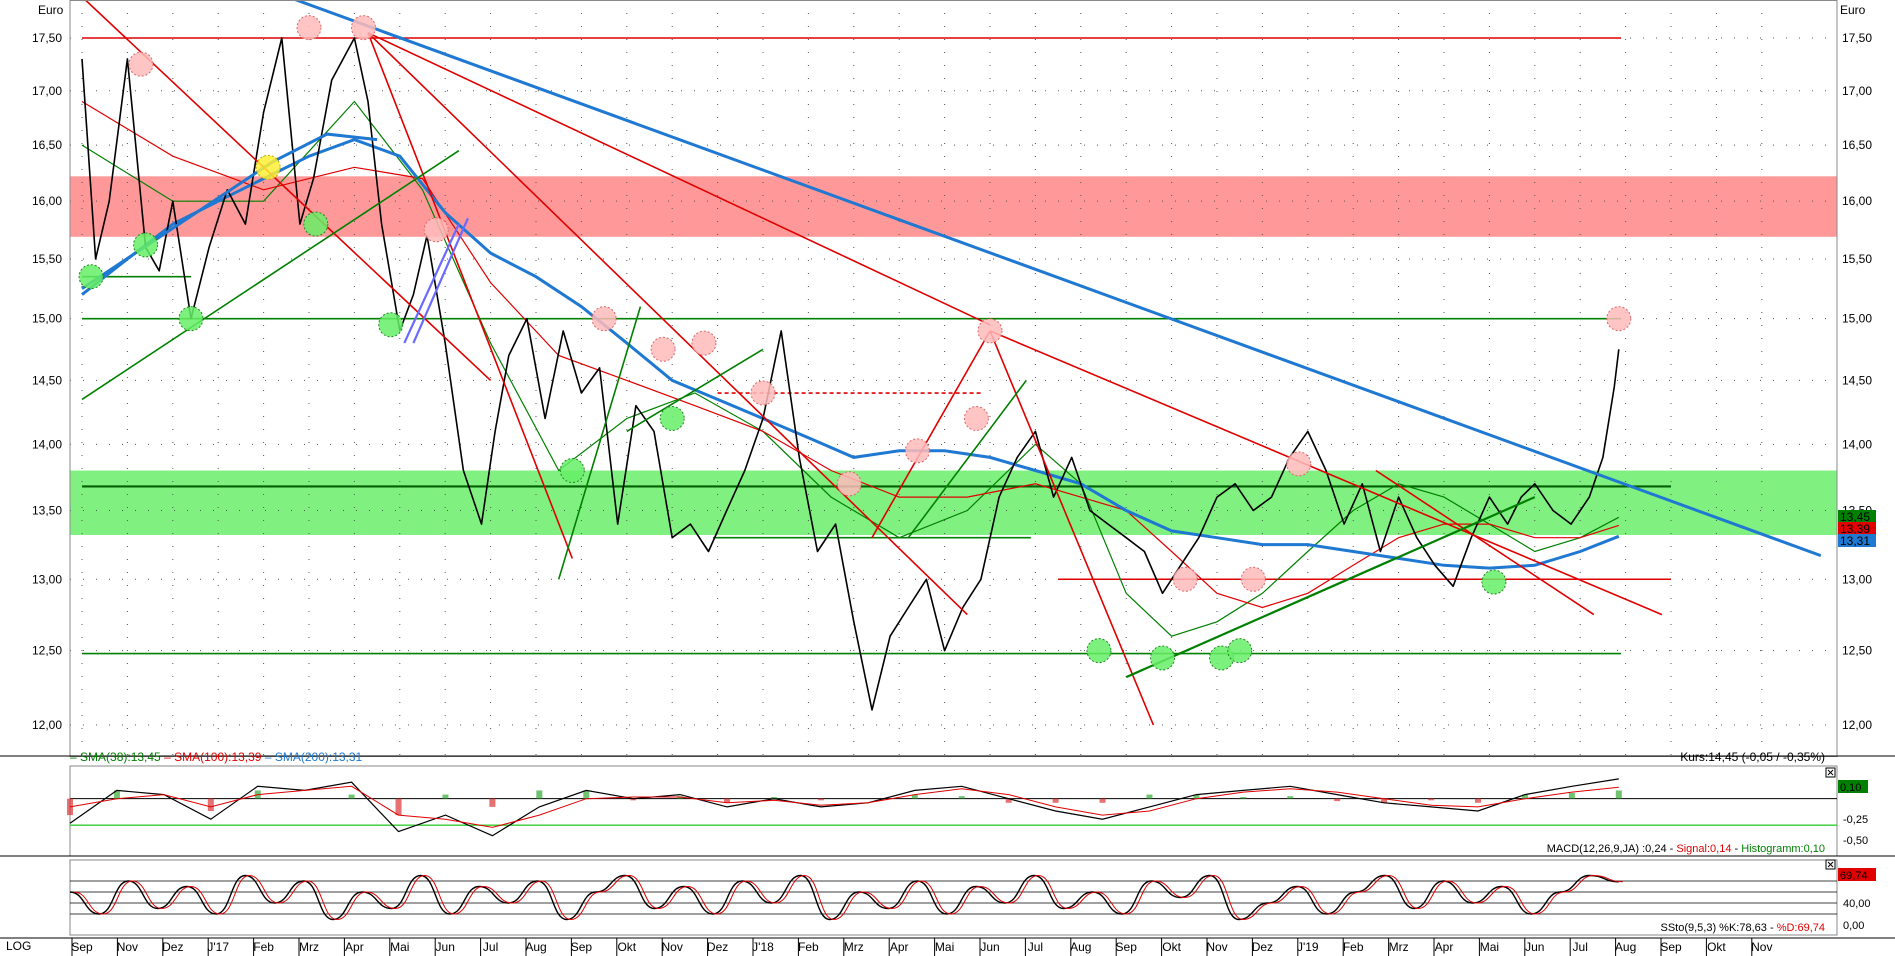 This screenshot has width=1895, height=956. I want to click on y-tick-label-right: 17,50, so click(1857, 38).